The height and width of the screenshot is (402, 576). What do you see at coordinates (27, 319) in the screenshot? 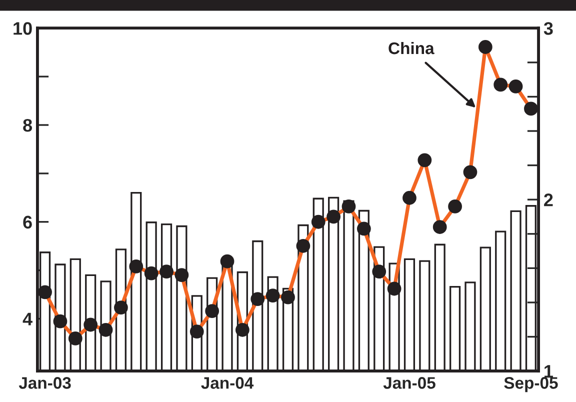
I see `y-tick-label: 4` at bounding box center [27, 319].